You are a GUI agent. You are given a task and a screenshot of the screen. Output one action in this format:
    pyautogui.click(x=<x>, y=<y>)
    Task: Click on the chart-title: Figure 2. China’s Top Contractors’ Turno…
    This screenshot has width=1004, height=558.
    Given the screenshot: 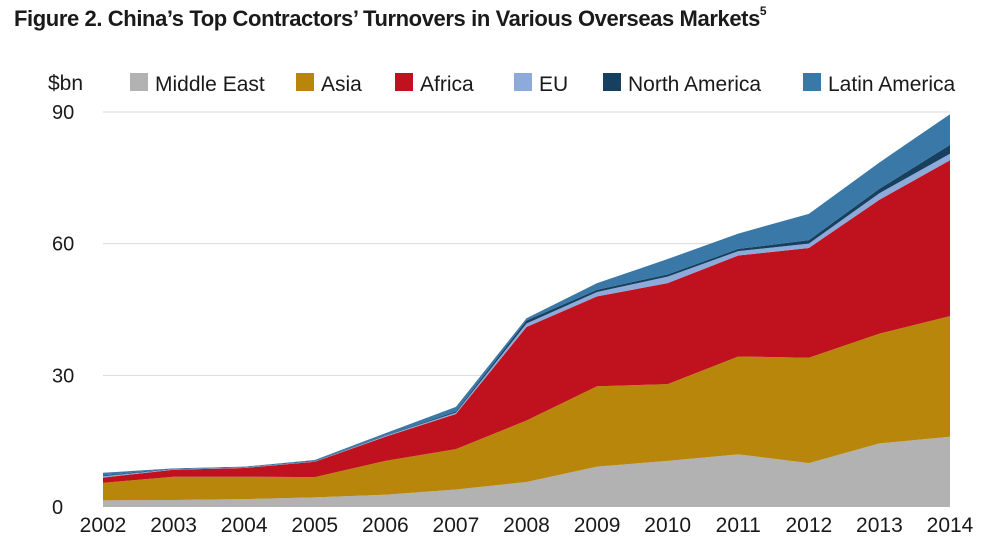 What is the action you would take?
    pyautogui.click(x=390, y=17)
    